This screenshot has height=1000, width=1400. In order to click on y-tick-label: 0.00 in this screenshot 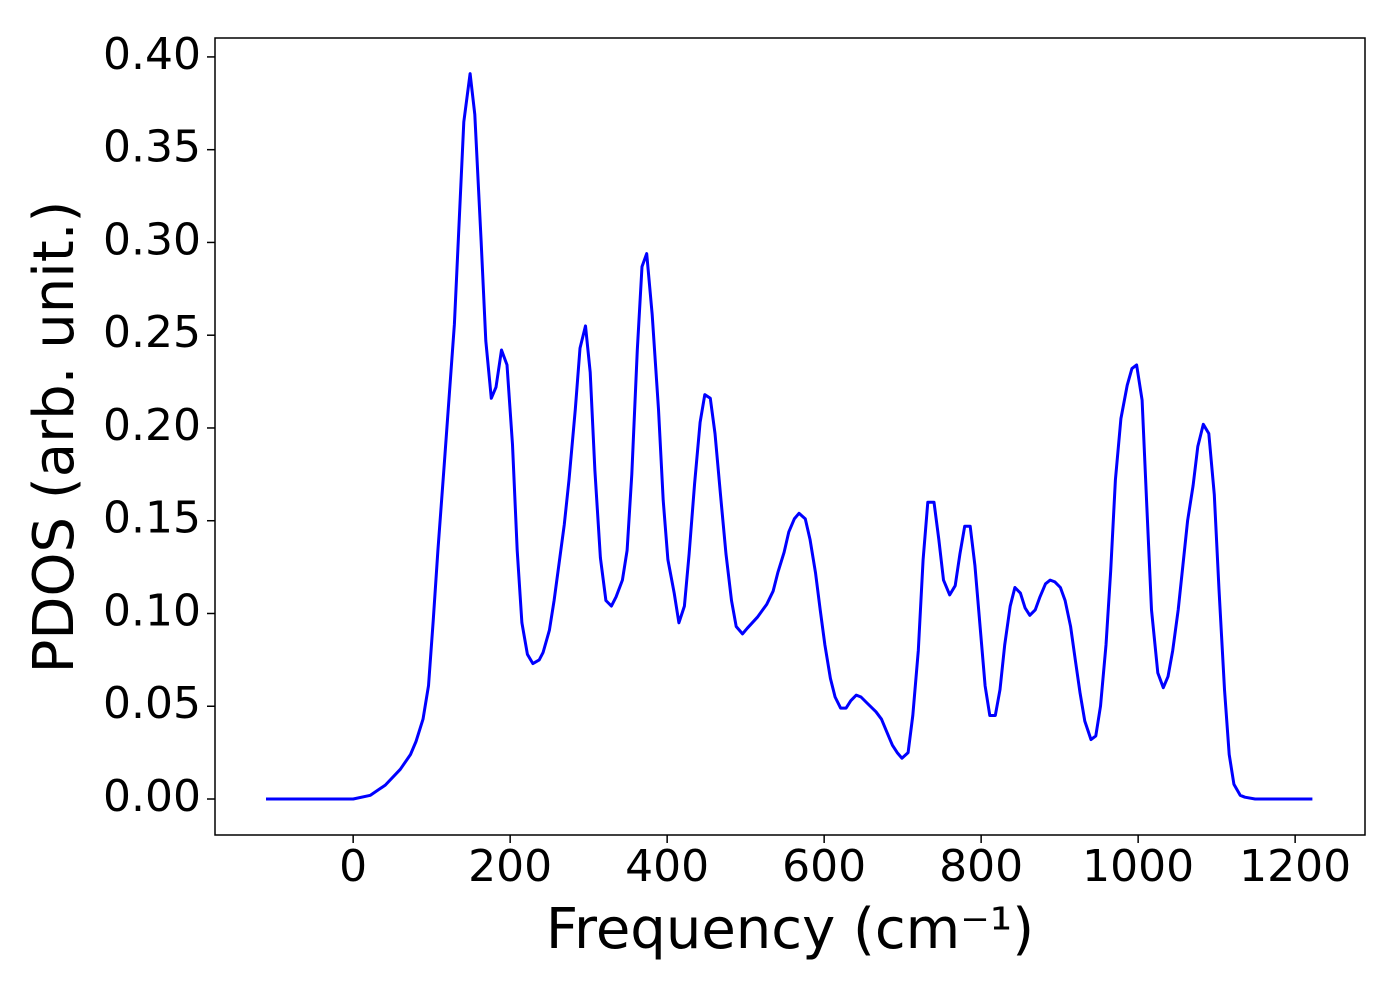, I will do `click(152, 796)`.